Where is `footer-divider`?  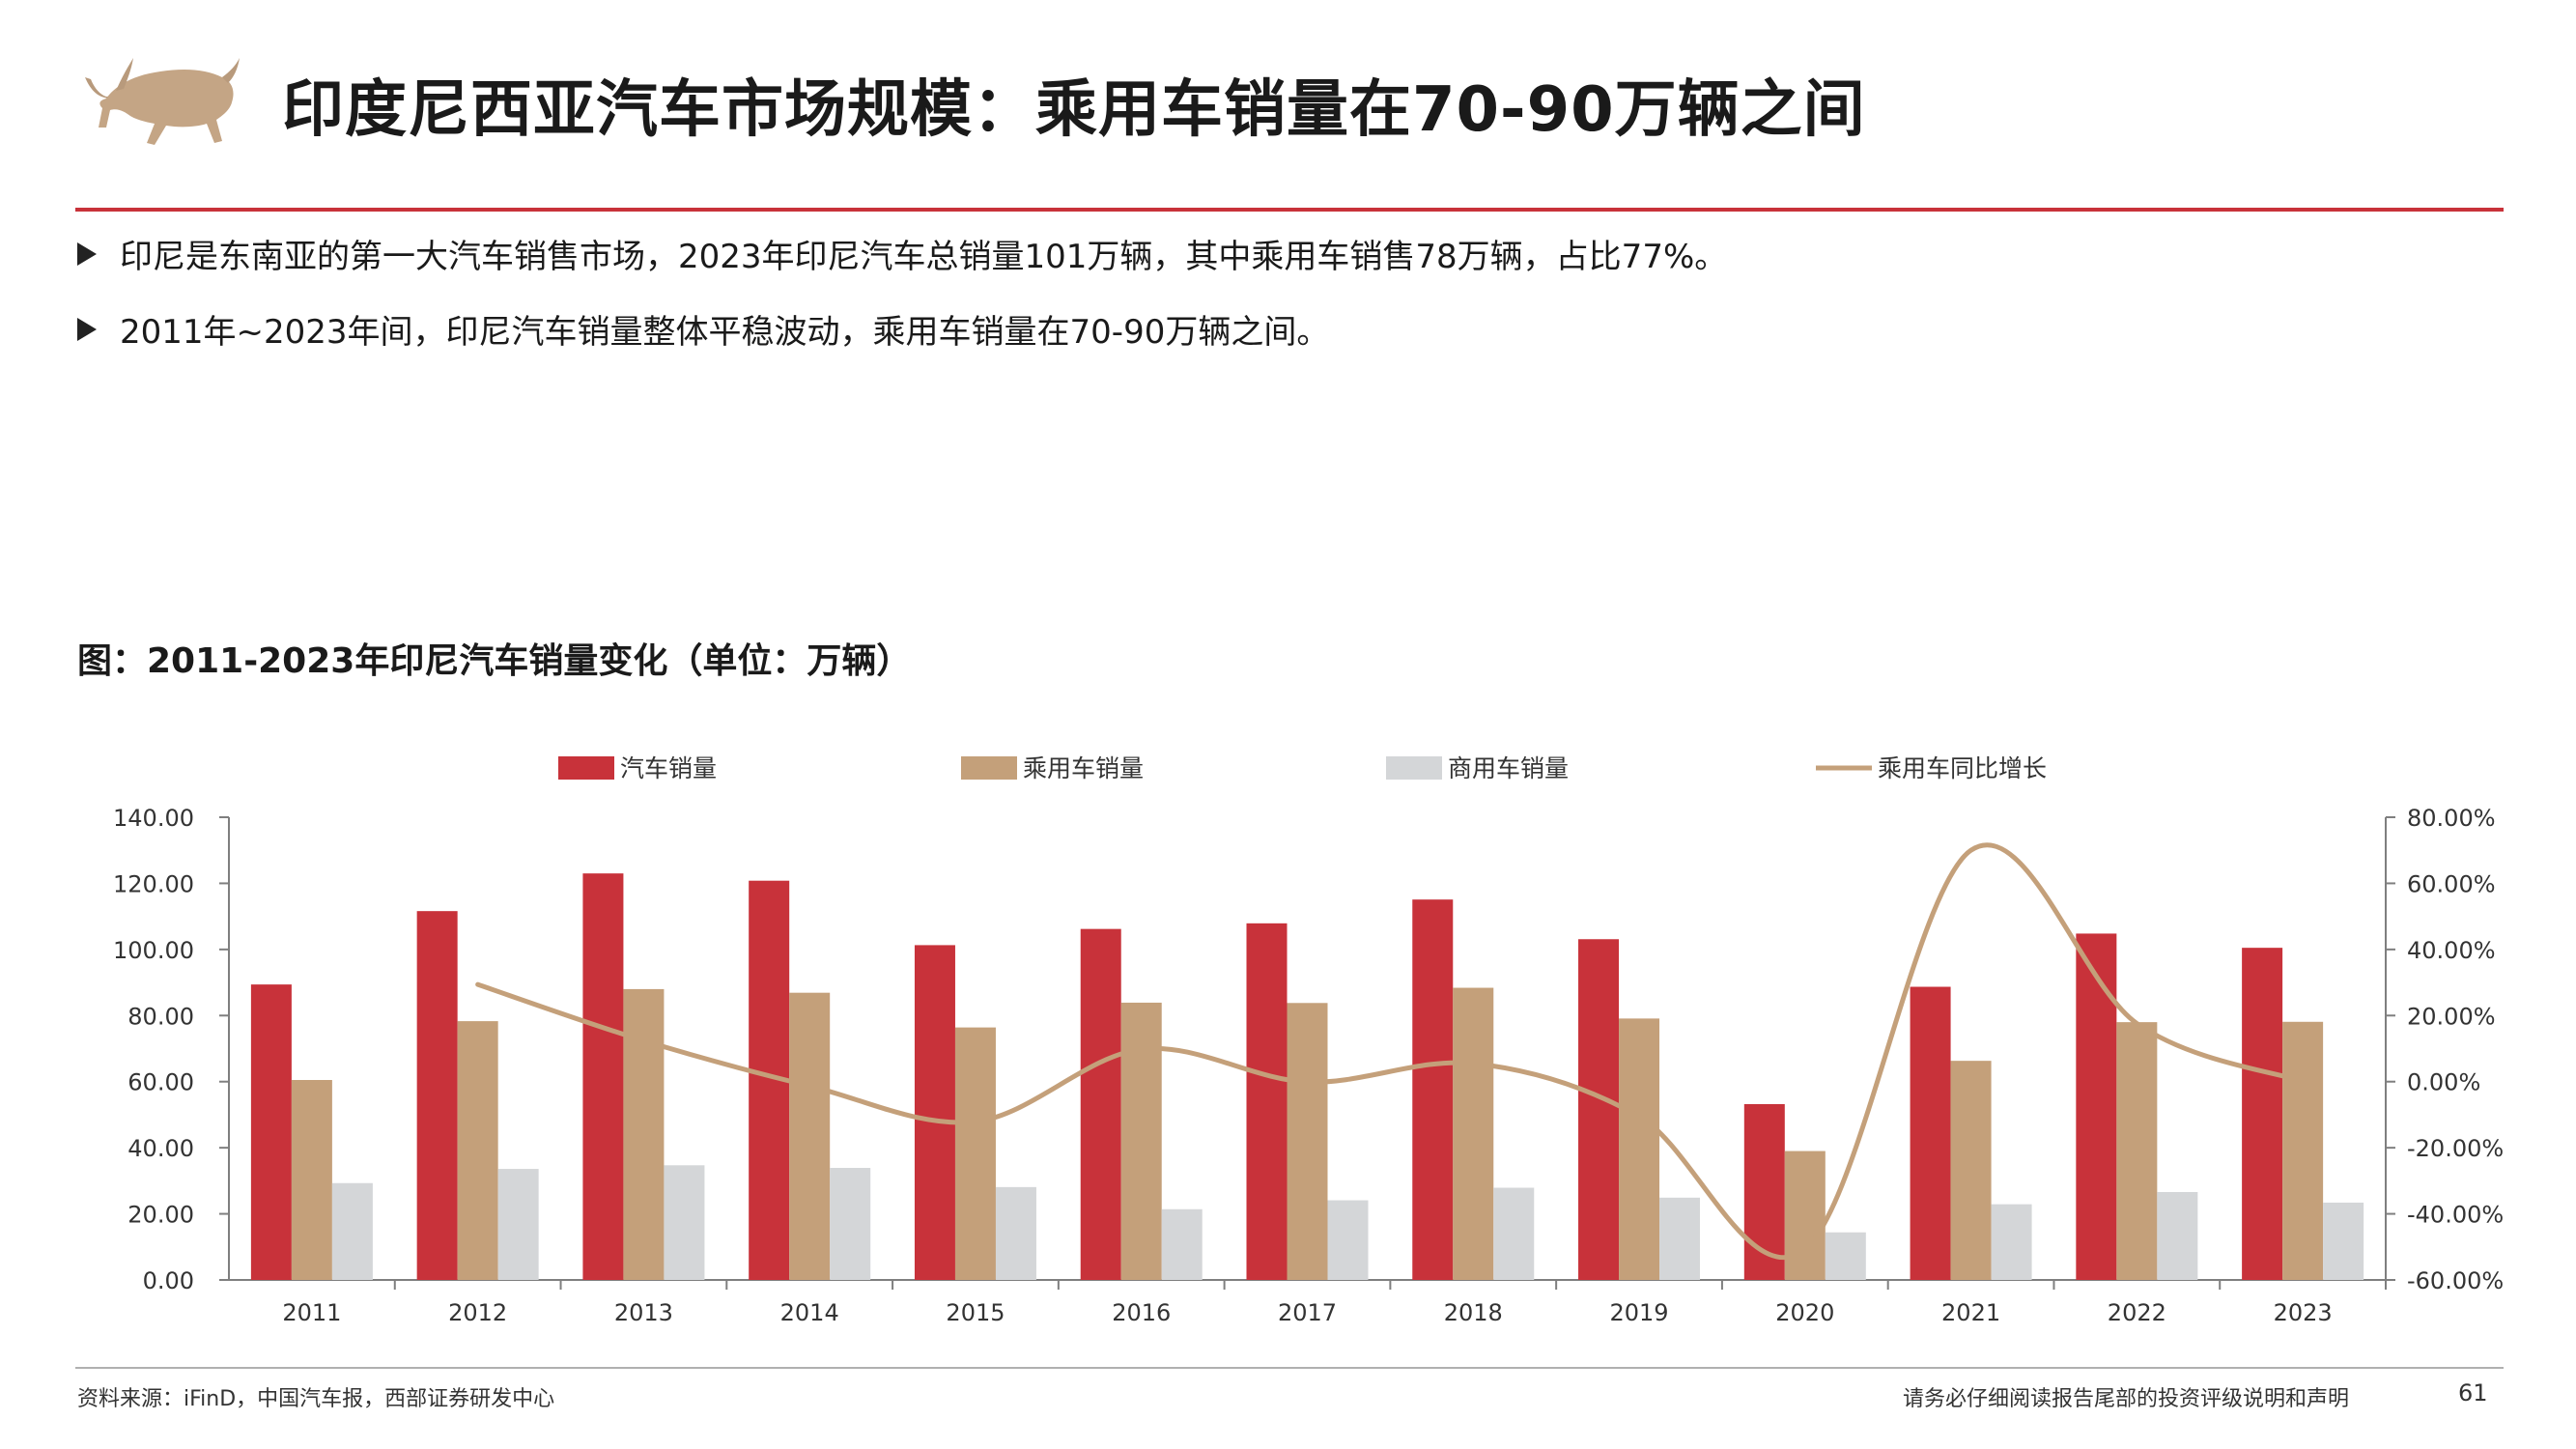 footer-divider is located at coordinates (1289, 1368).